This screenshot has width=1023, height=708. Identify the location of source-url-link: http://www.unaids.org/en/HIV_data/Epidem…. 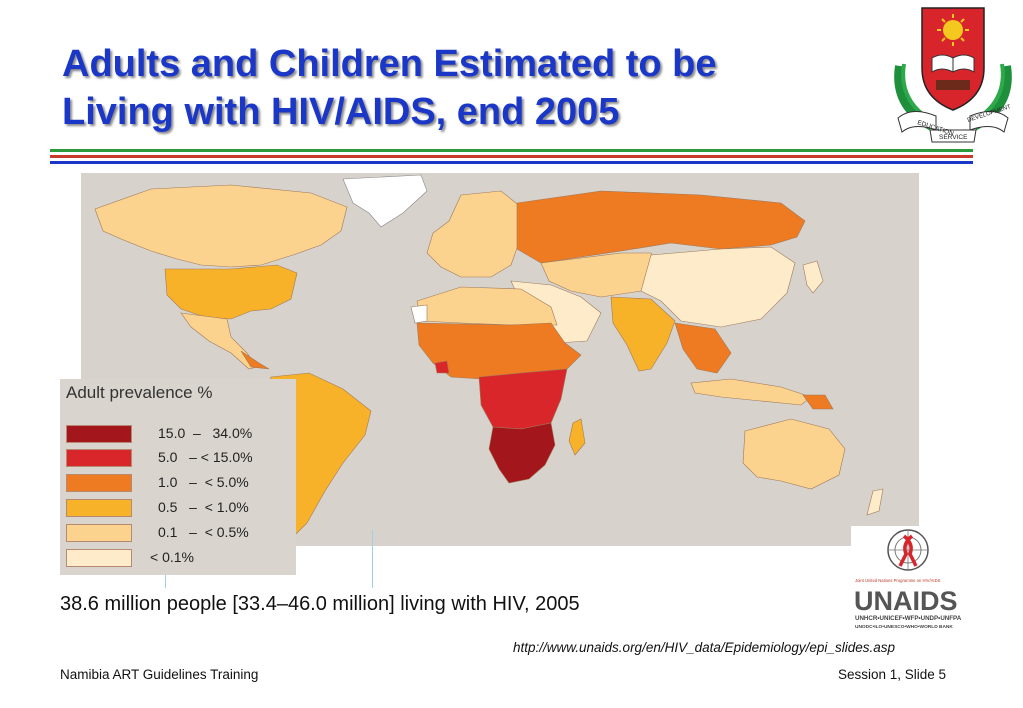
(704, 647).